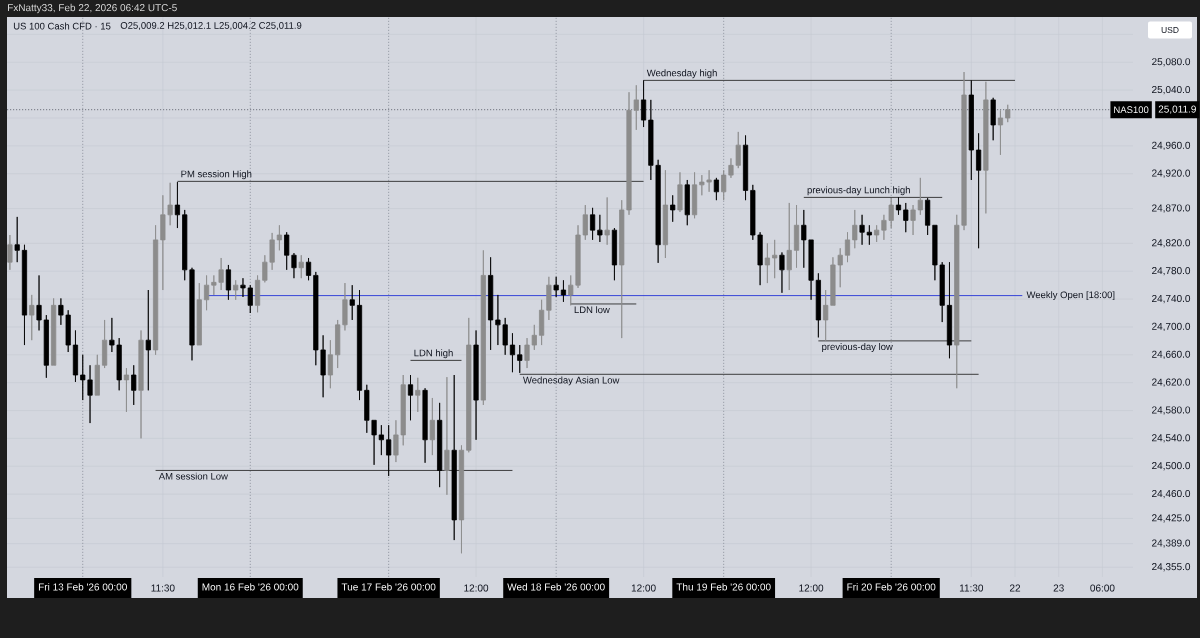  I want to click on y-tick-label: 24,700.0, so click(1171, 327).